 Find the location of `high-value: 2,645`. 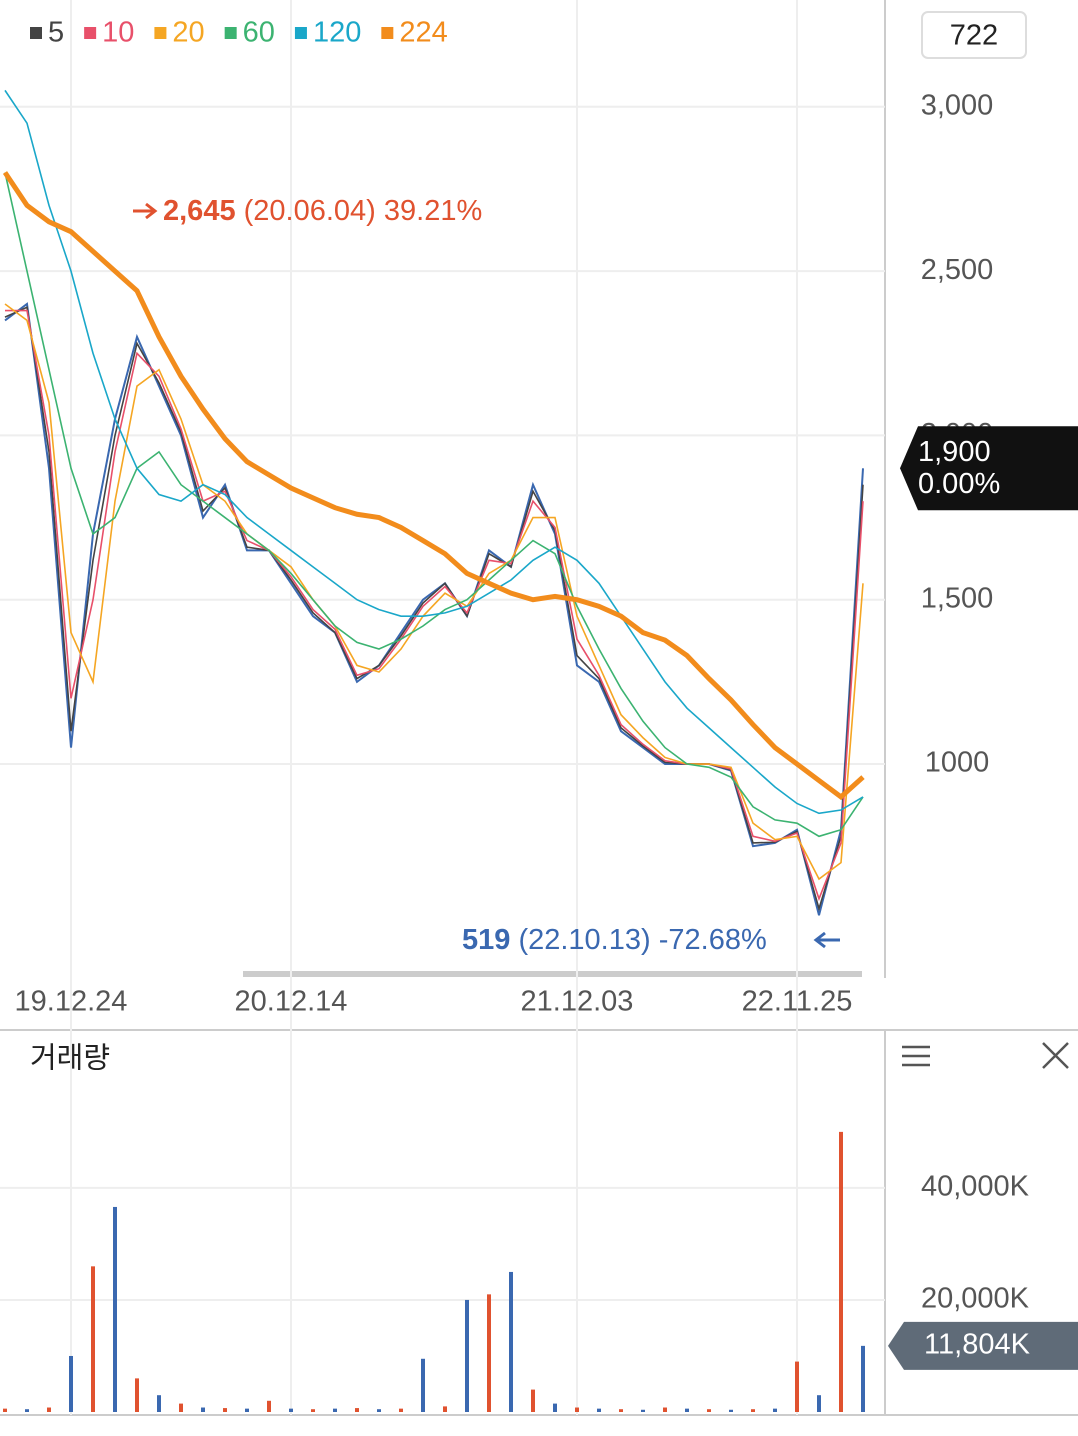

high-value: 2,645 is located at coordinates (199, 211).